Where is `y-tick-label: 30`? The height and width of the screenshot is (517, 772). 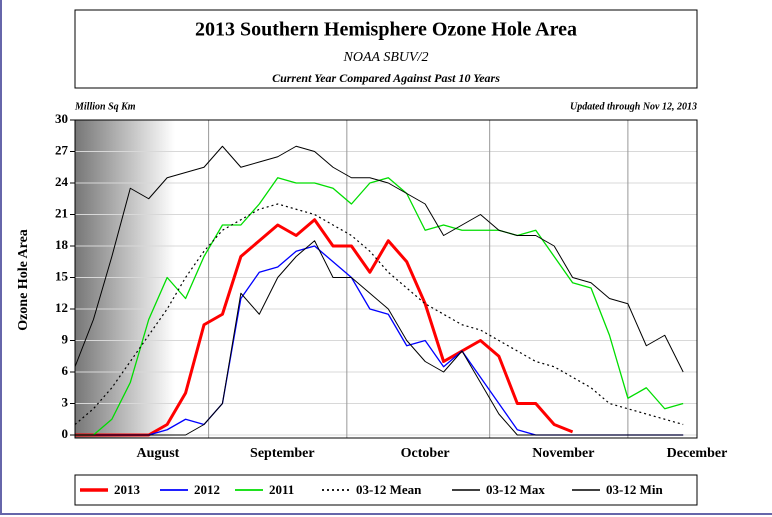
y-tick-label: 30 is located at coordinates (61, 118).